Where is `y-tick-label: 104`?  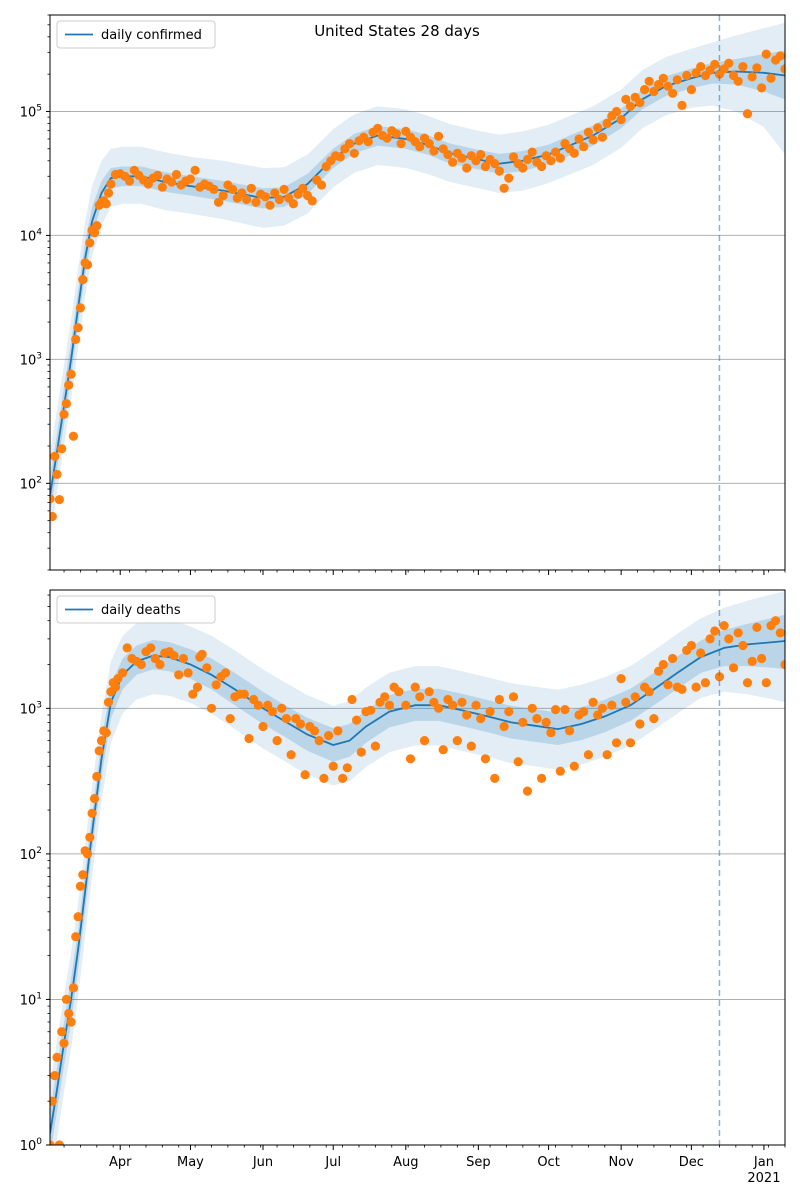
y-tick-label: 104 is located at coordinates (31, 235).